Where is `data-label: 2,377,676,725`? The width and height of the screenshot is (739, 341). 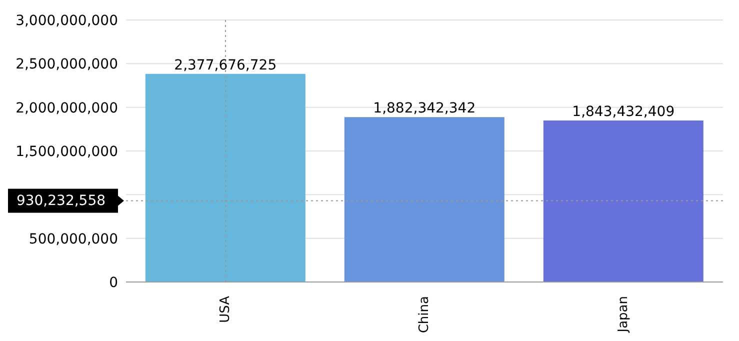
data-label: 2,377,676,725 is located at coordinates (225, 65).